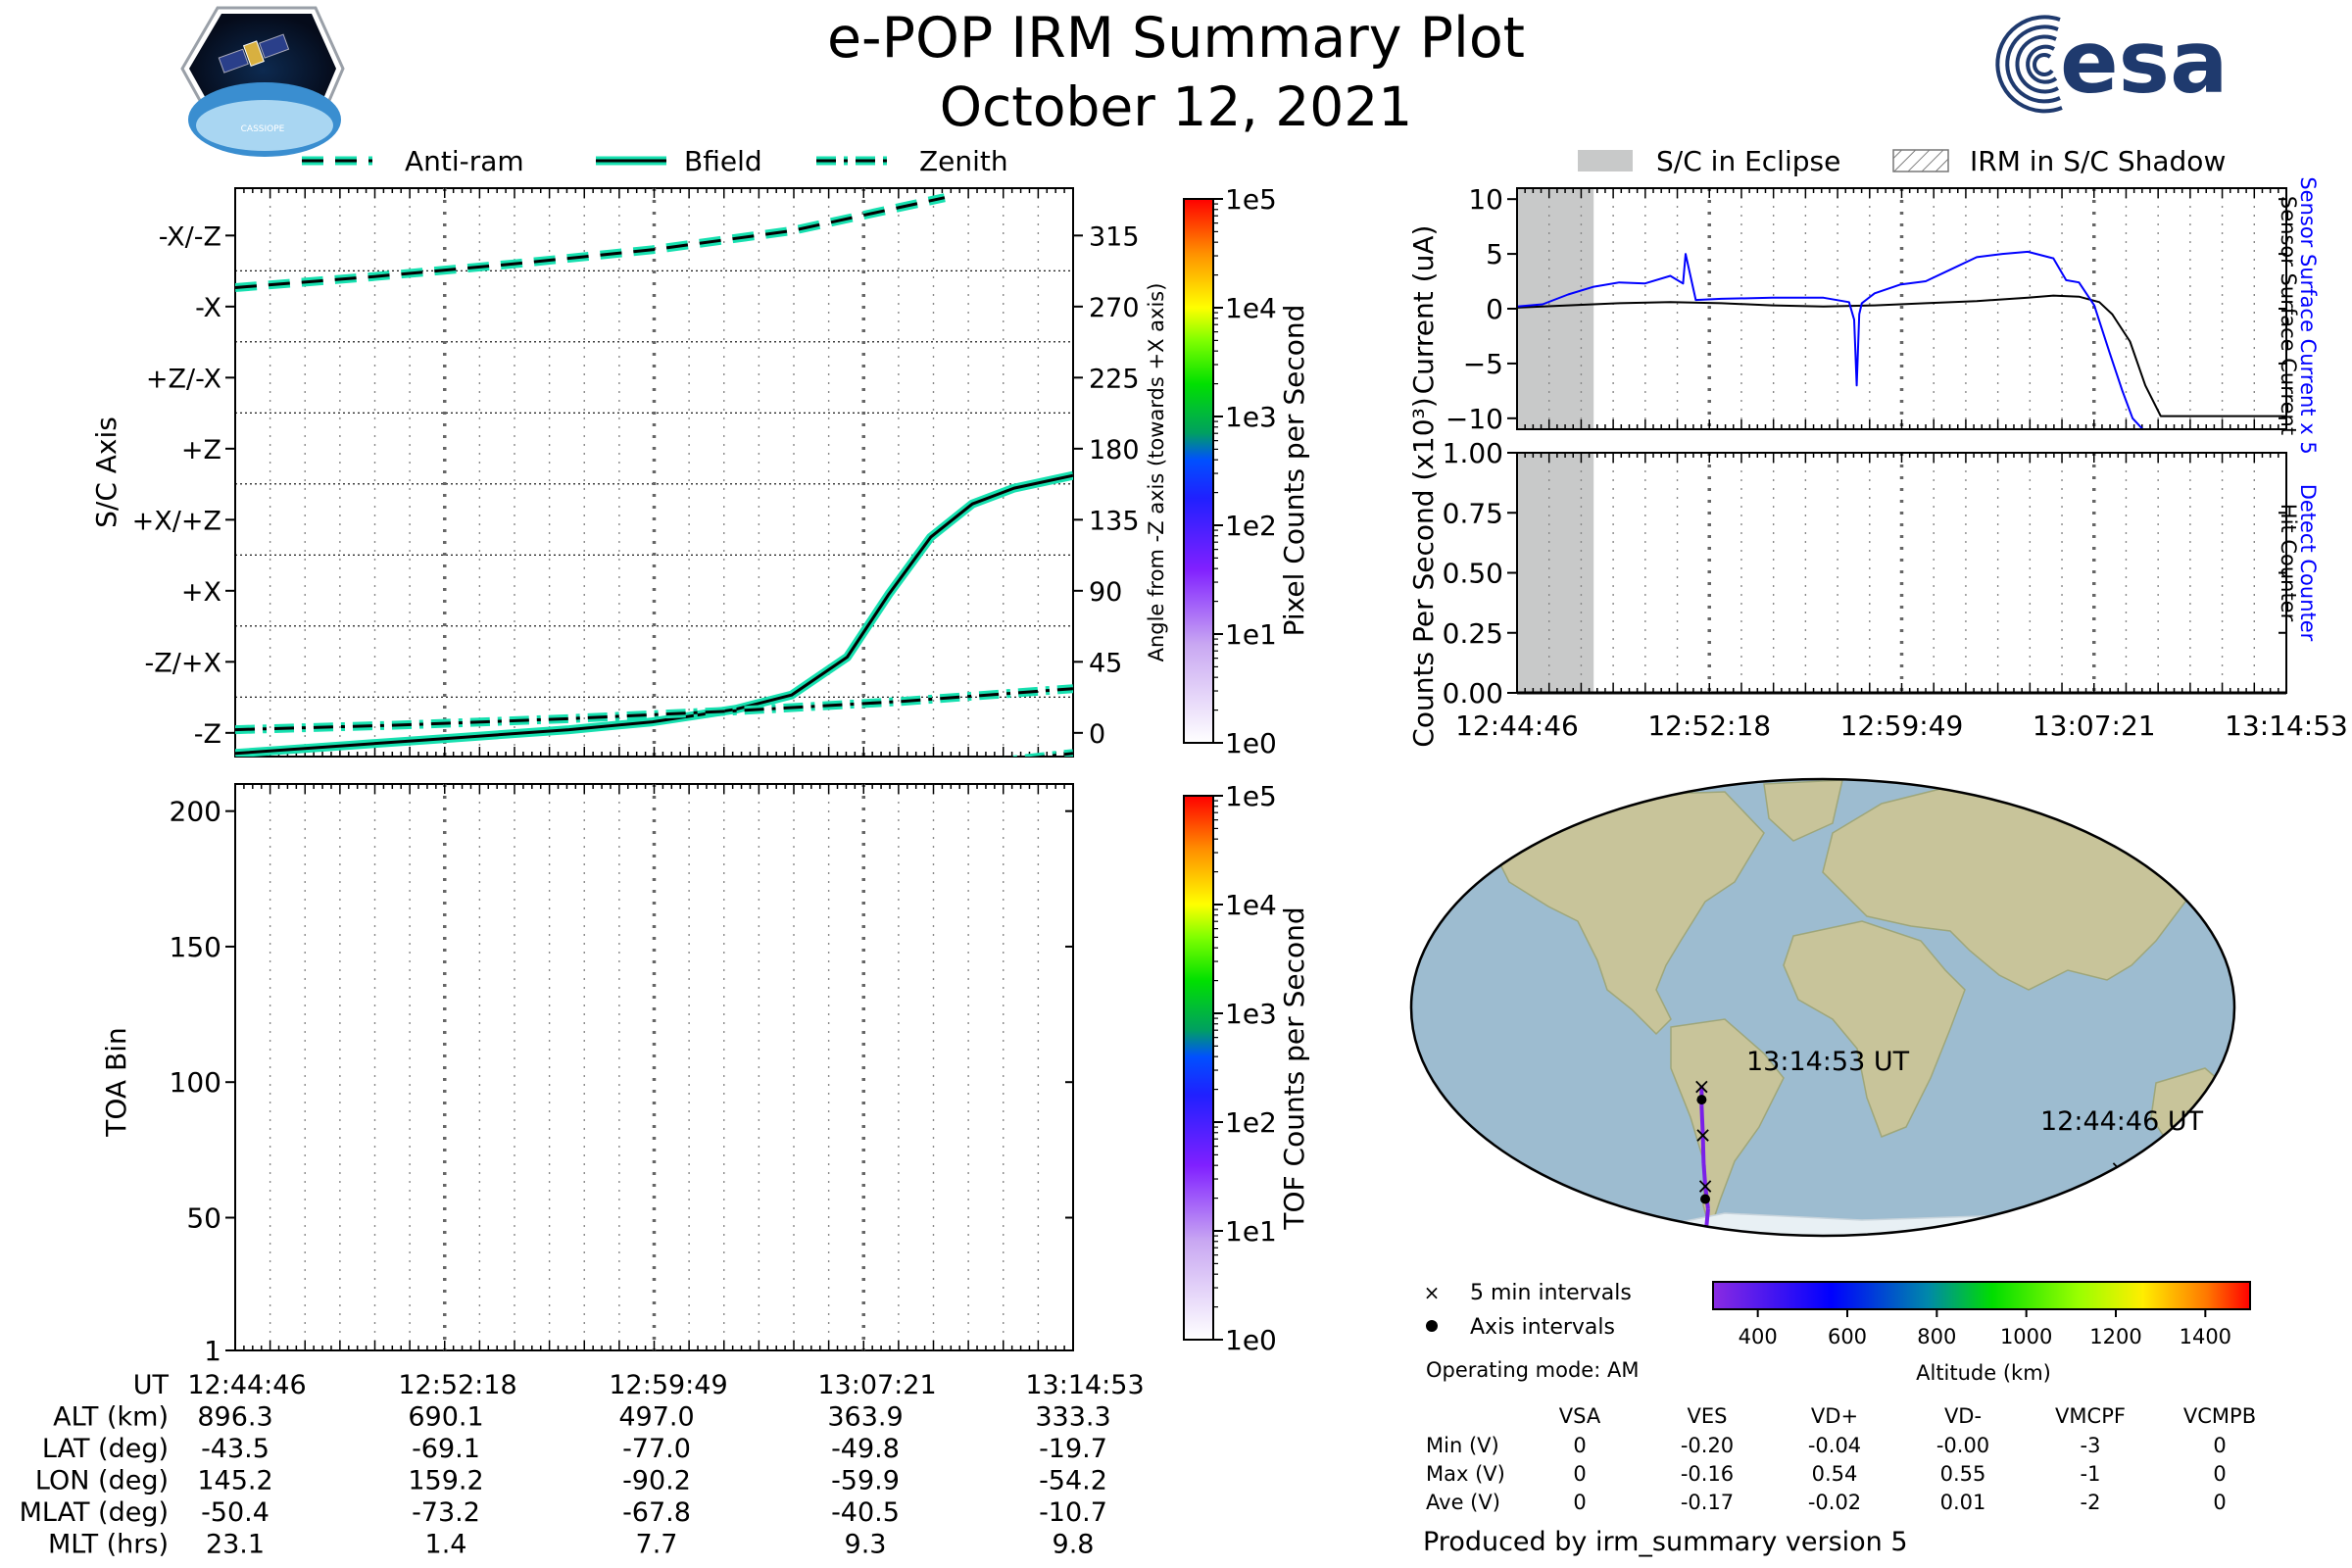 The image size is (2352, 1568). I want to click on ephemeris-cell: 9.3, so click(866, 1545).